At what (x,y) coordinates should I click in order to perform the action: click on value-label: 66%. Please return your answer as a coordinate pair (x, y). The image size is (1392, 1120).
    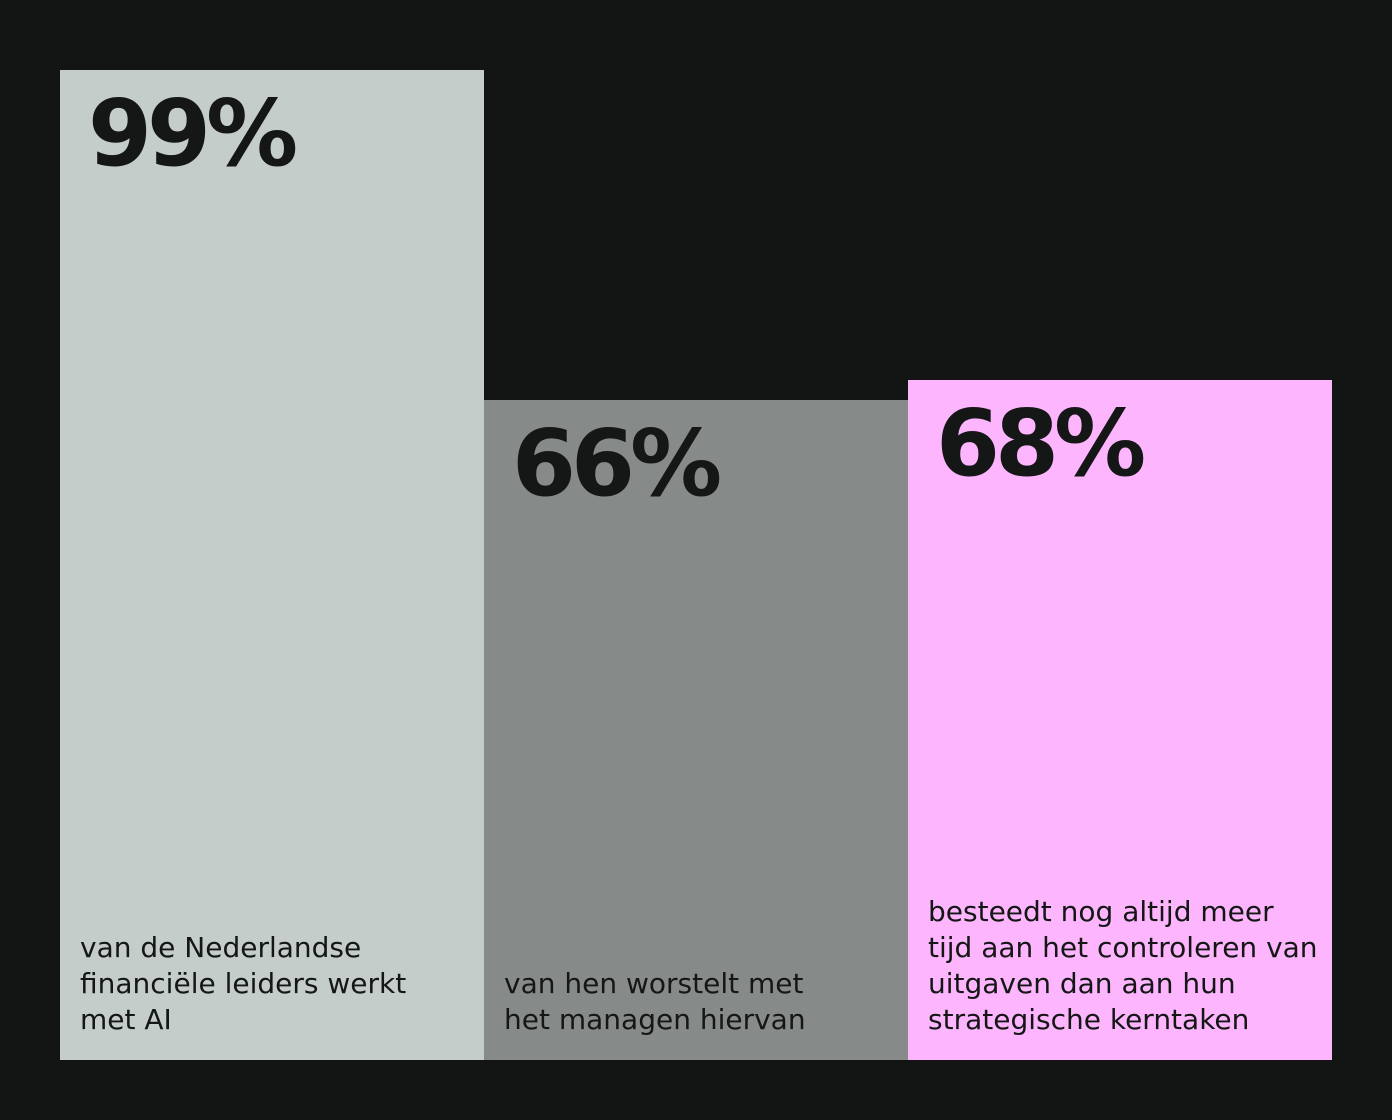
    Looking at the image, I should click on (617, 463).